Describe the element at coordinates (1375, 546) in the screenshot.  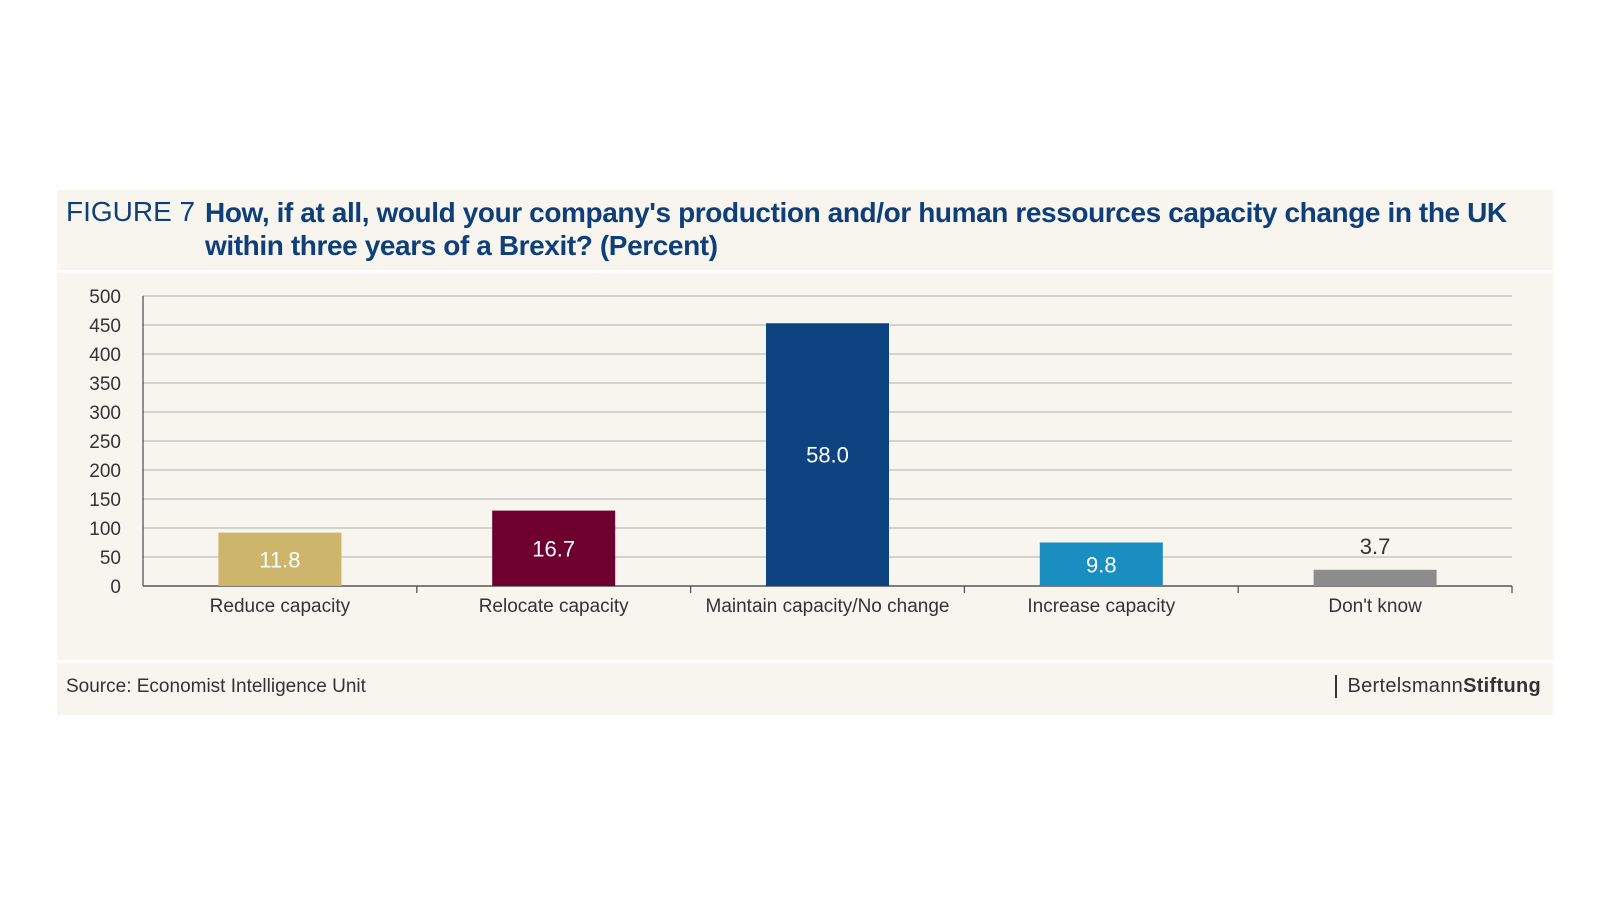
I see `data-label: 3.7` at that location.